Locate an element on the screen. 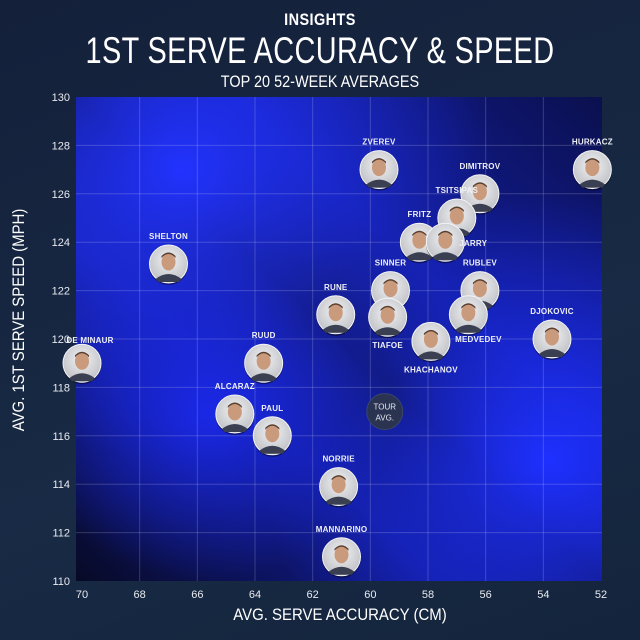 Image resolution: width=640 pixels, height=640 pixels. player-point: RUBLEV is located at coordinates (480, 285).